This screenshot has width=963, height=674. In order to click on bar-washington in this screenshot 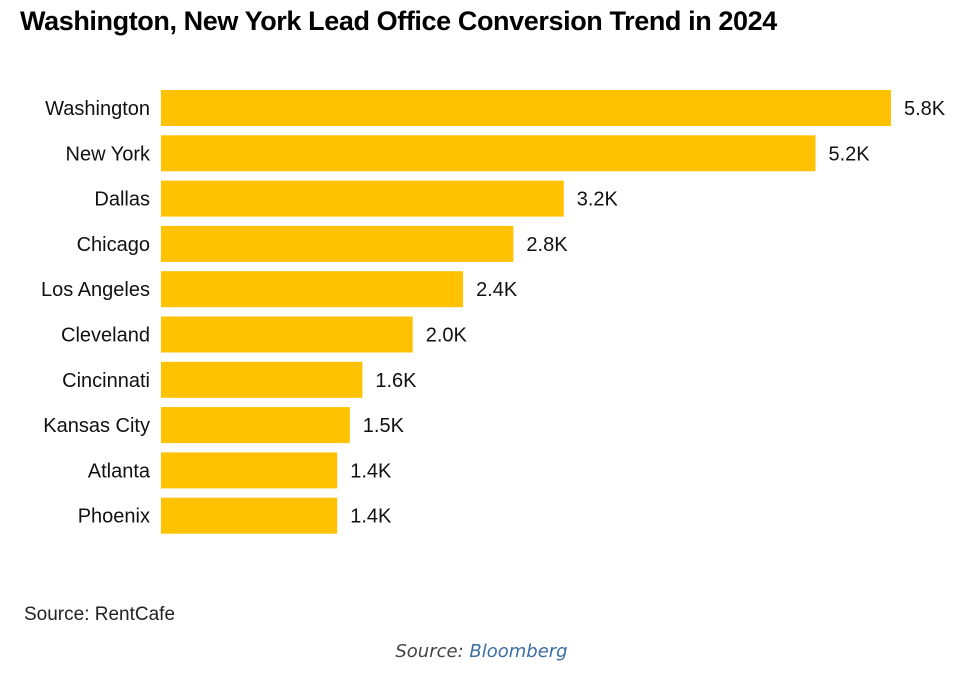, I will do `click(526, 108)`.